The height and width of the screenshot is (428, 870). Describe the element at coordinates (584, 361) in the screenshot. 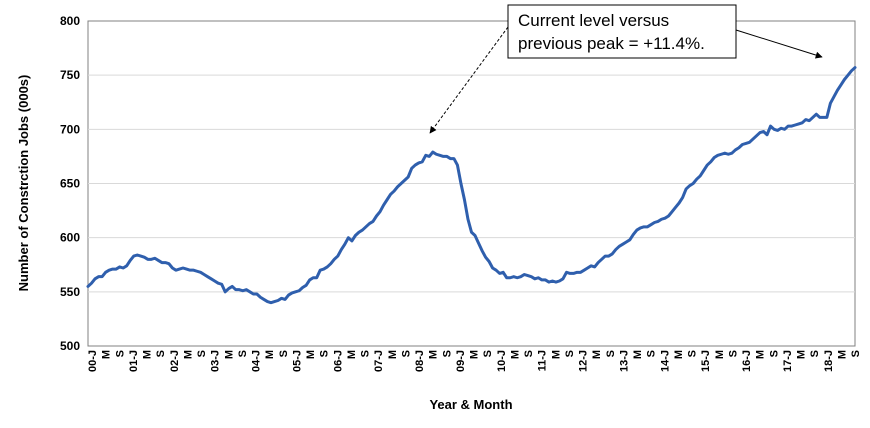

I see `x-tick-label: 12-J` at that location.